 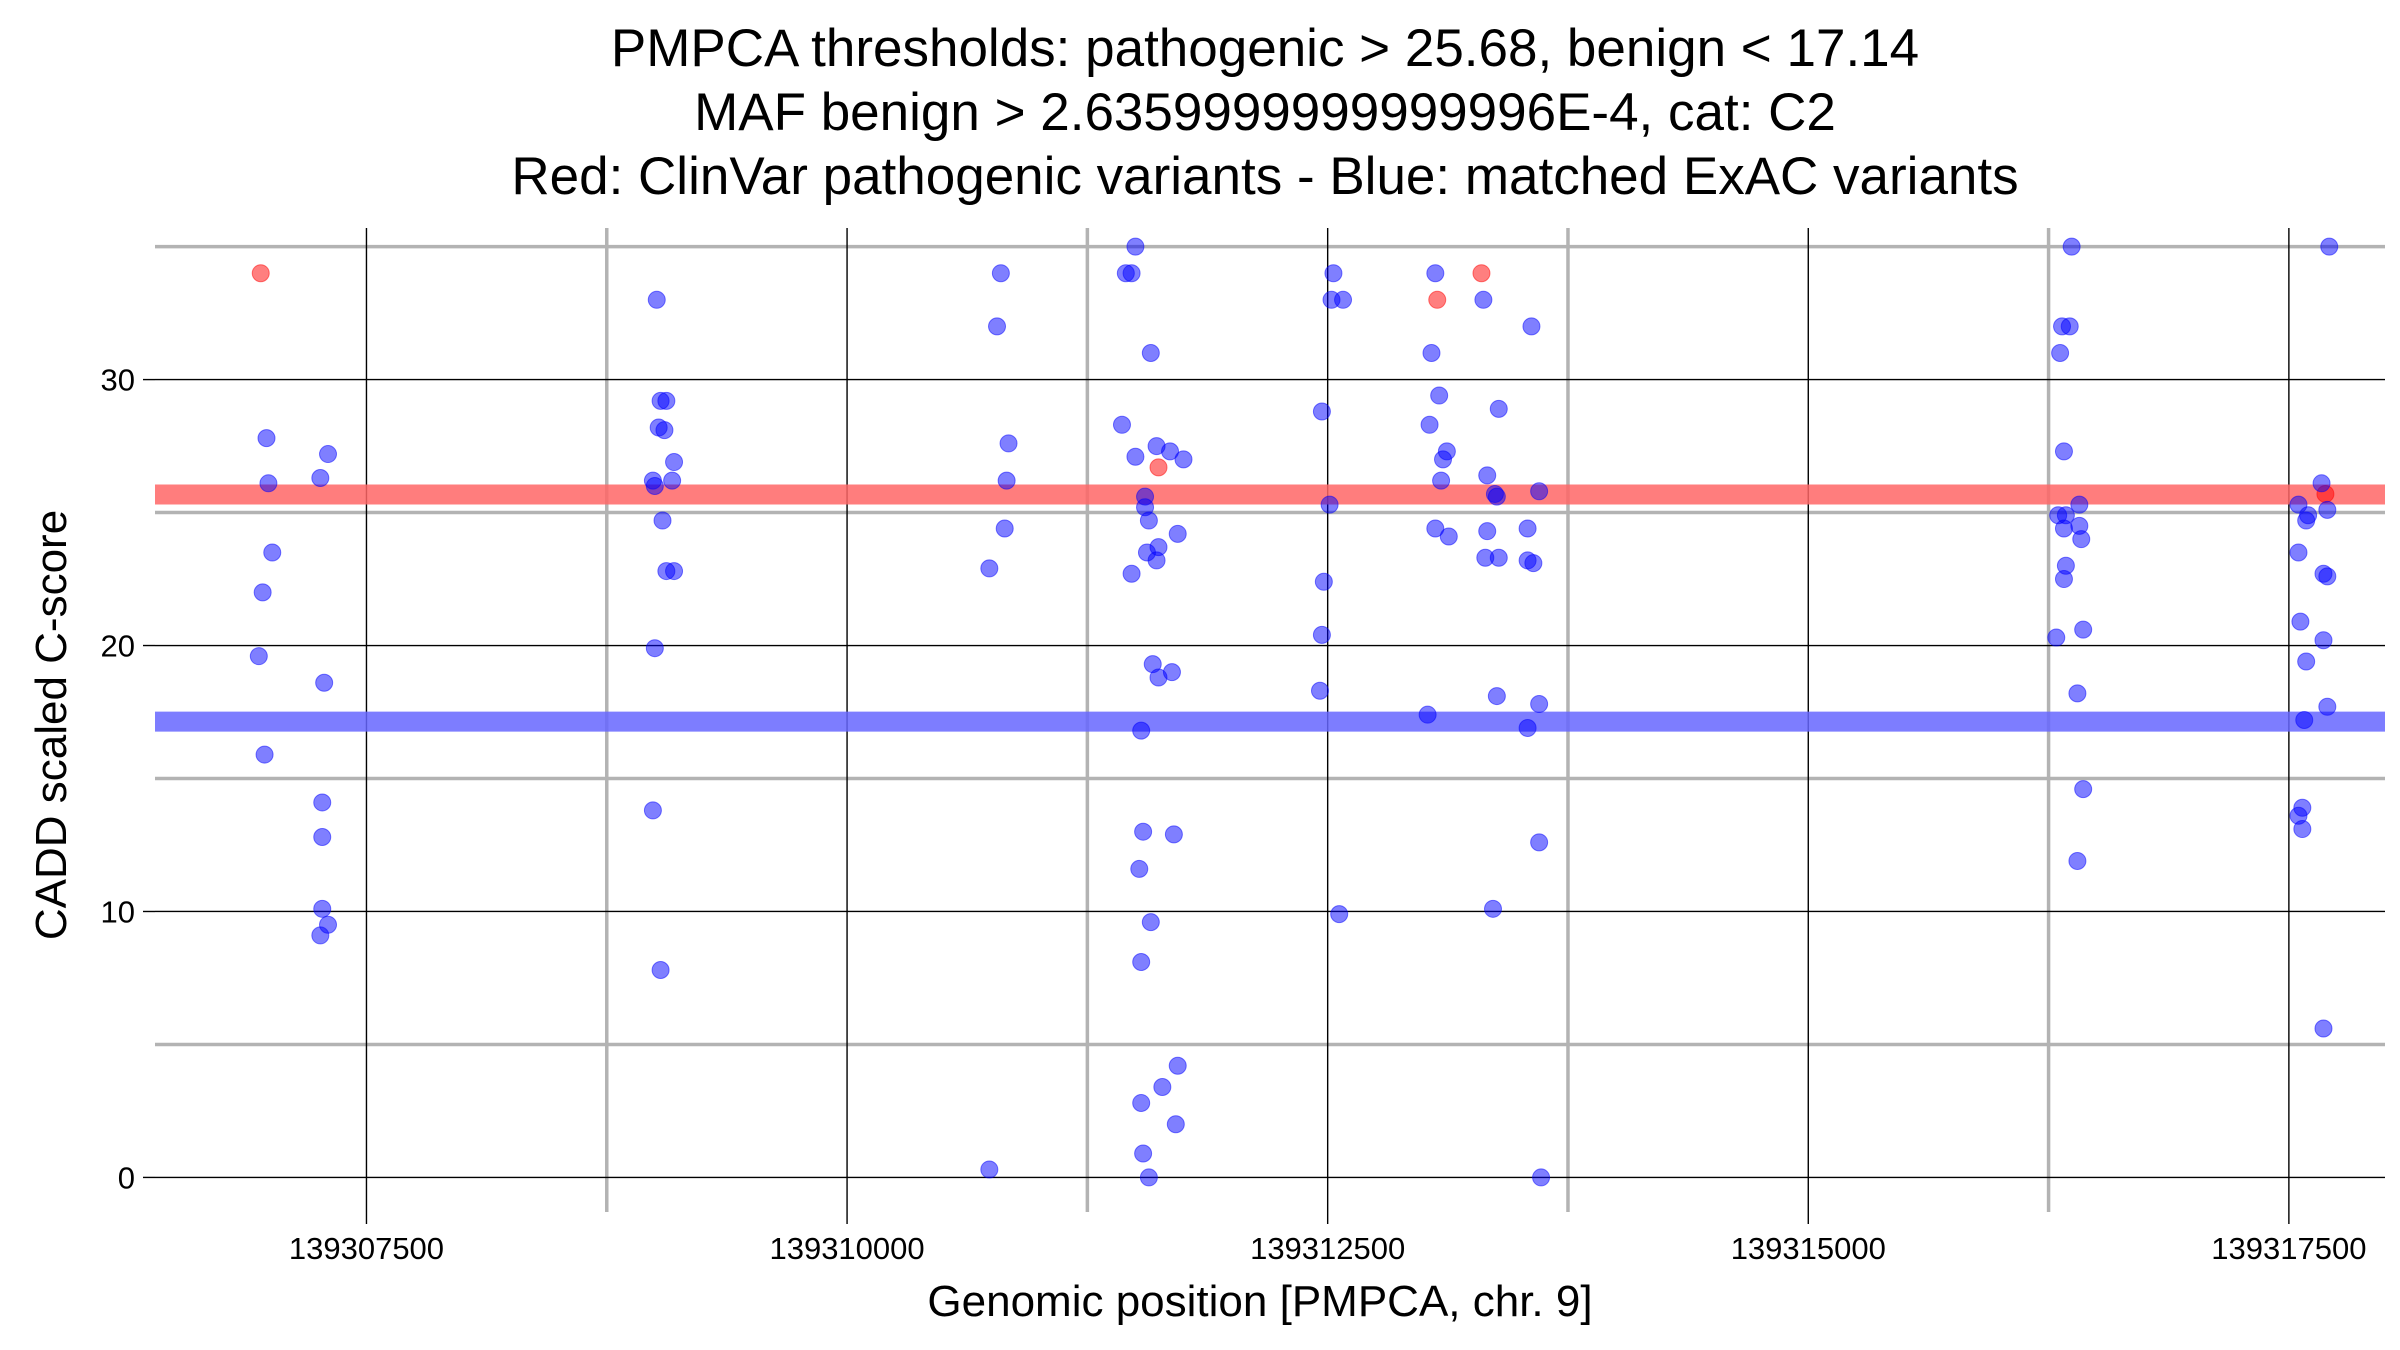 I want to click on y-tick-label: 0, so click(x=126, y=1177).